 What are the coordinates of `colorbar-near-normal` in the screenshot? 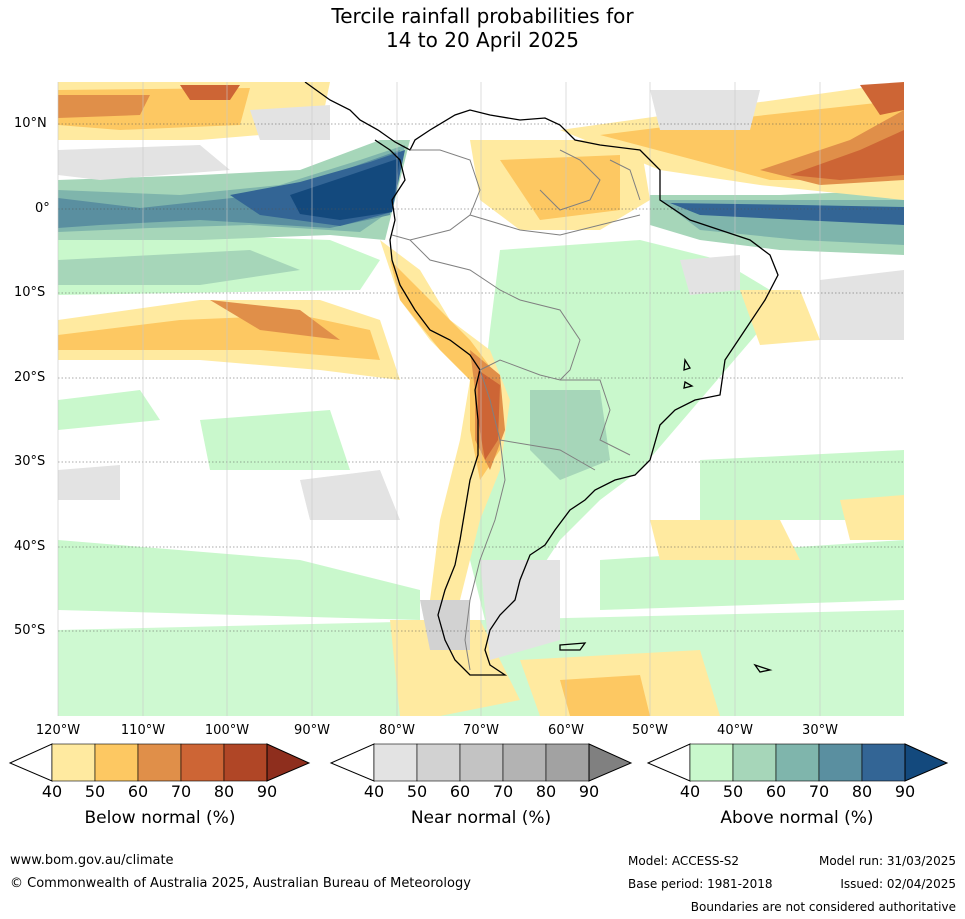 It's located at (481, 762).